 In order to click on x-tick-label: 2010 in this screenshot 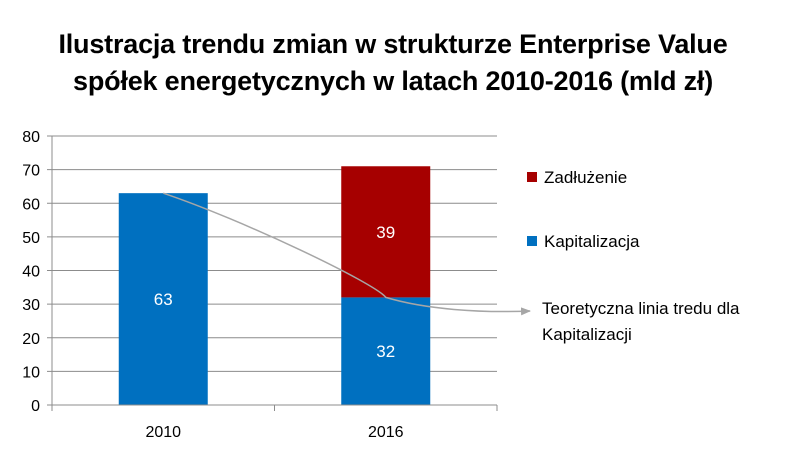, I will do `click(163, 432)`.